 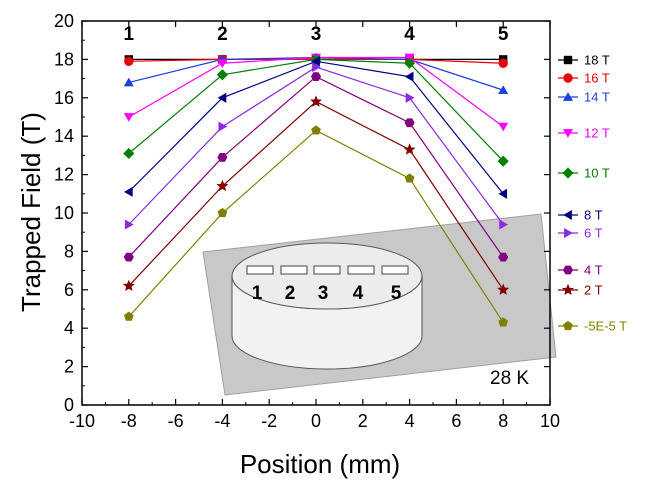 I want to click on legend-item: -5E-5 T, so click(x=592, y=326).